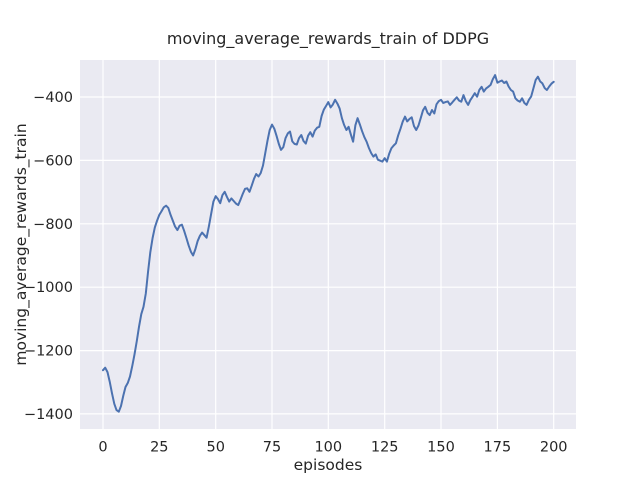 The width and height of the screenshot is (640, 480). I want to click on x-tick-label: 0, so click(102, 448).